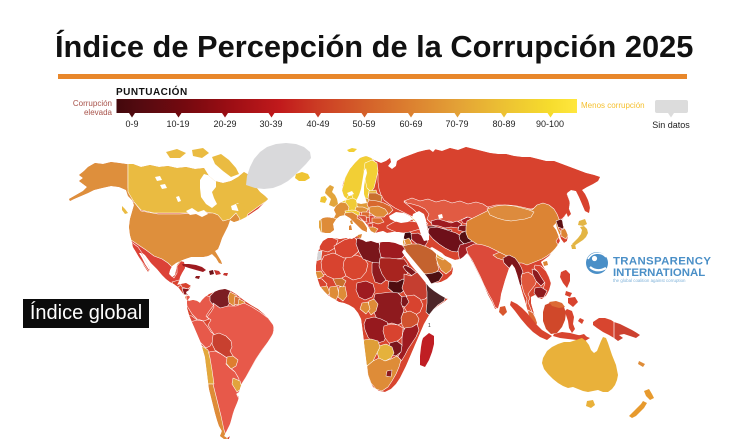  I want to click on svg-text: 1, so click(429, 326).